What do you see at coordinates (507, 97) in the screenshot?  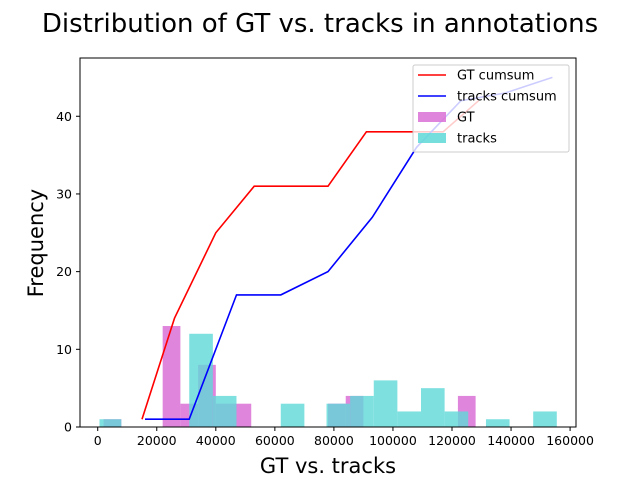 I see `legend-label-tracks-cumsum: tracks cumsum` at bounding box center [507, 97].